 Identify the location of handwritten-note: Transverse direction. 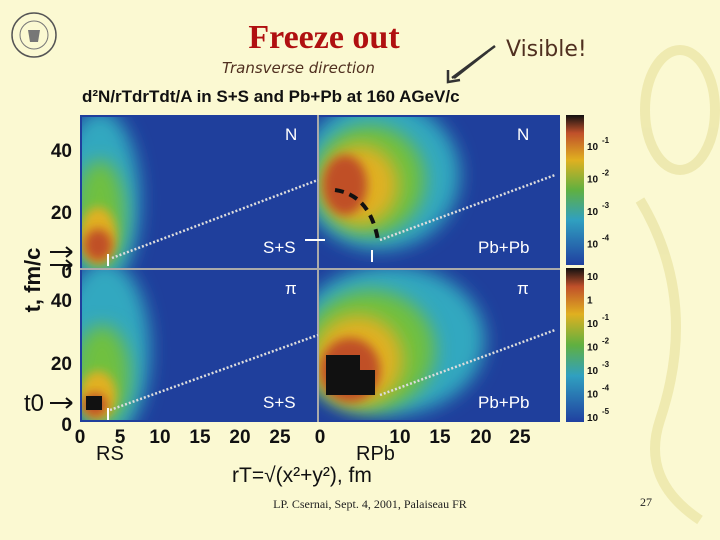
(298, 68).